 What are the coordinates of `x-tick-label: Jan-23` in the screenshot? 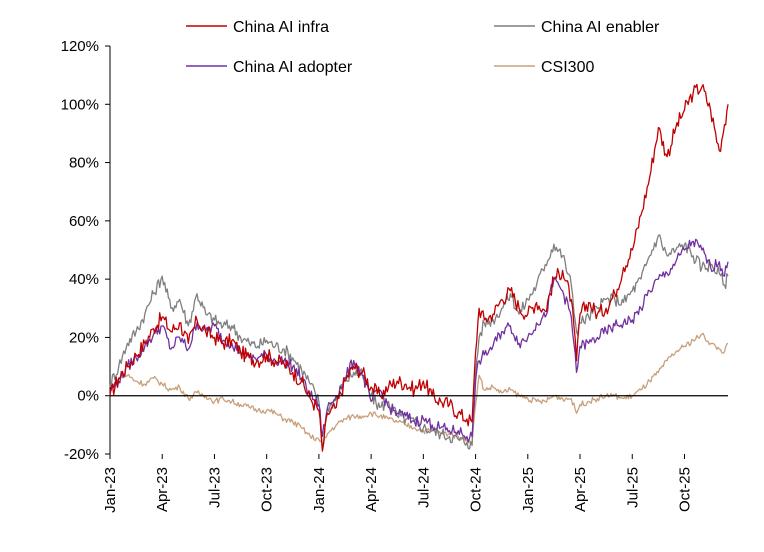 It's located at (110, 490).